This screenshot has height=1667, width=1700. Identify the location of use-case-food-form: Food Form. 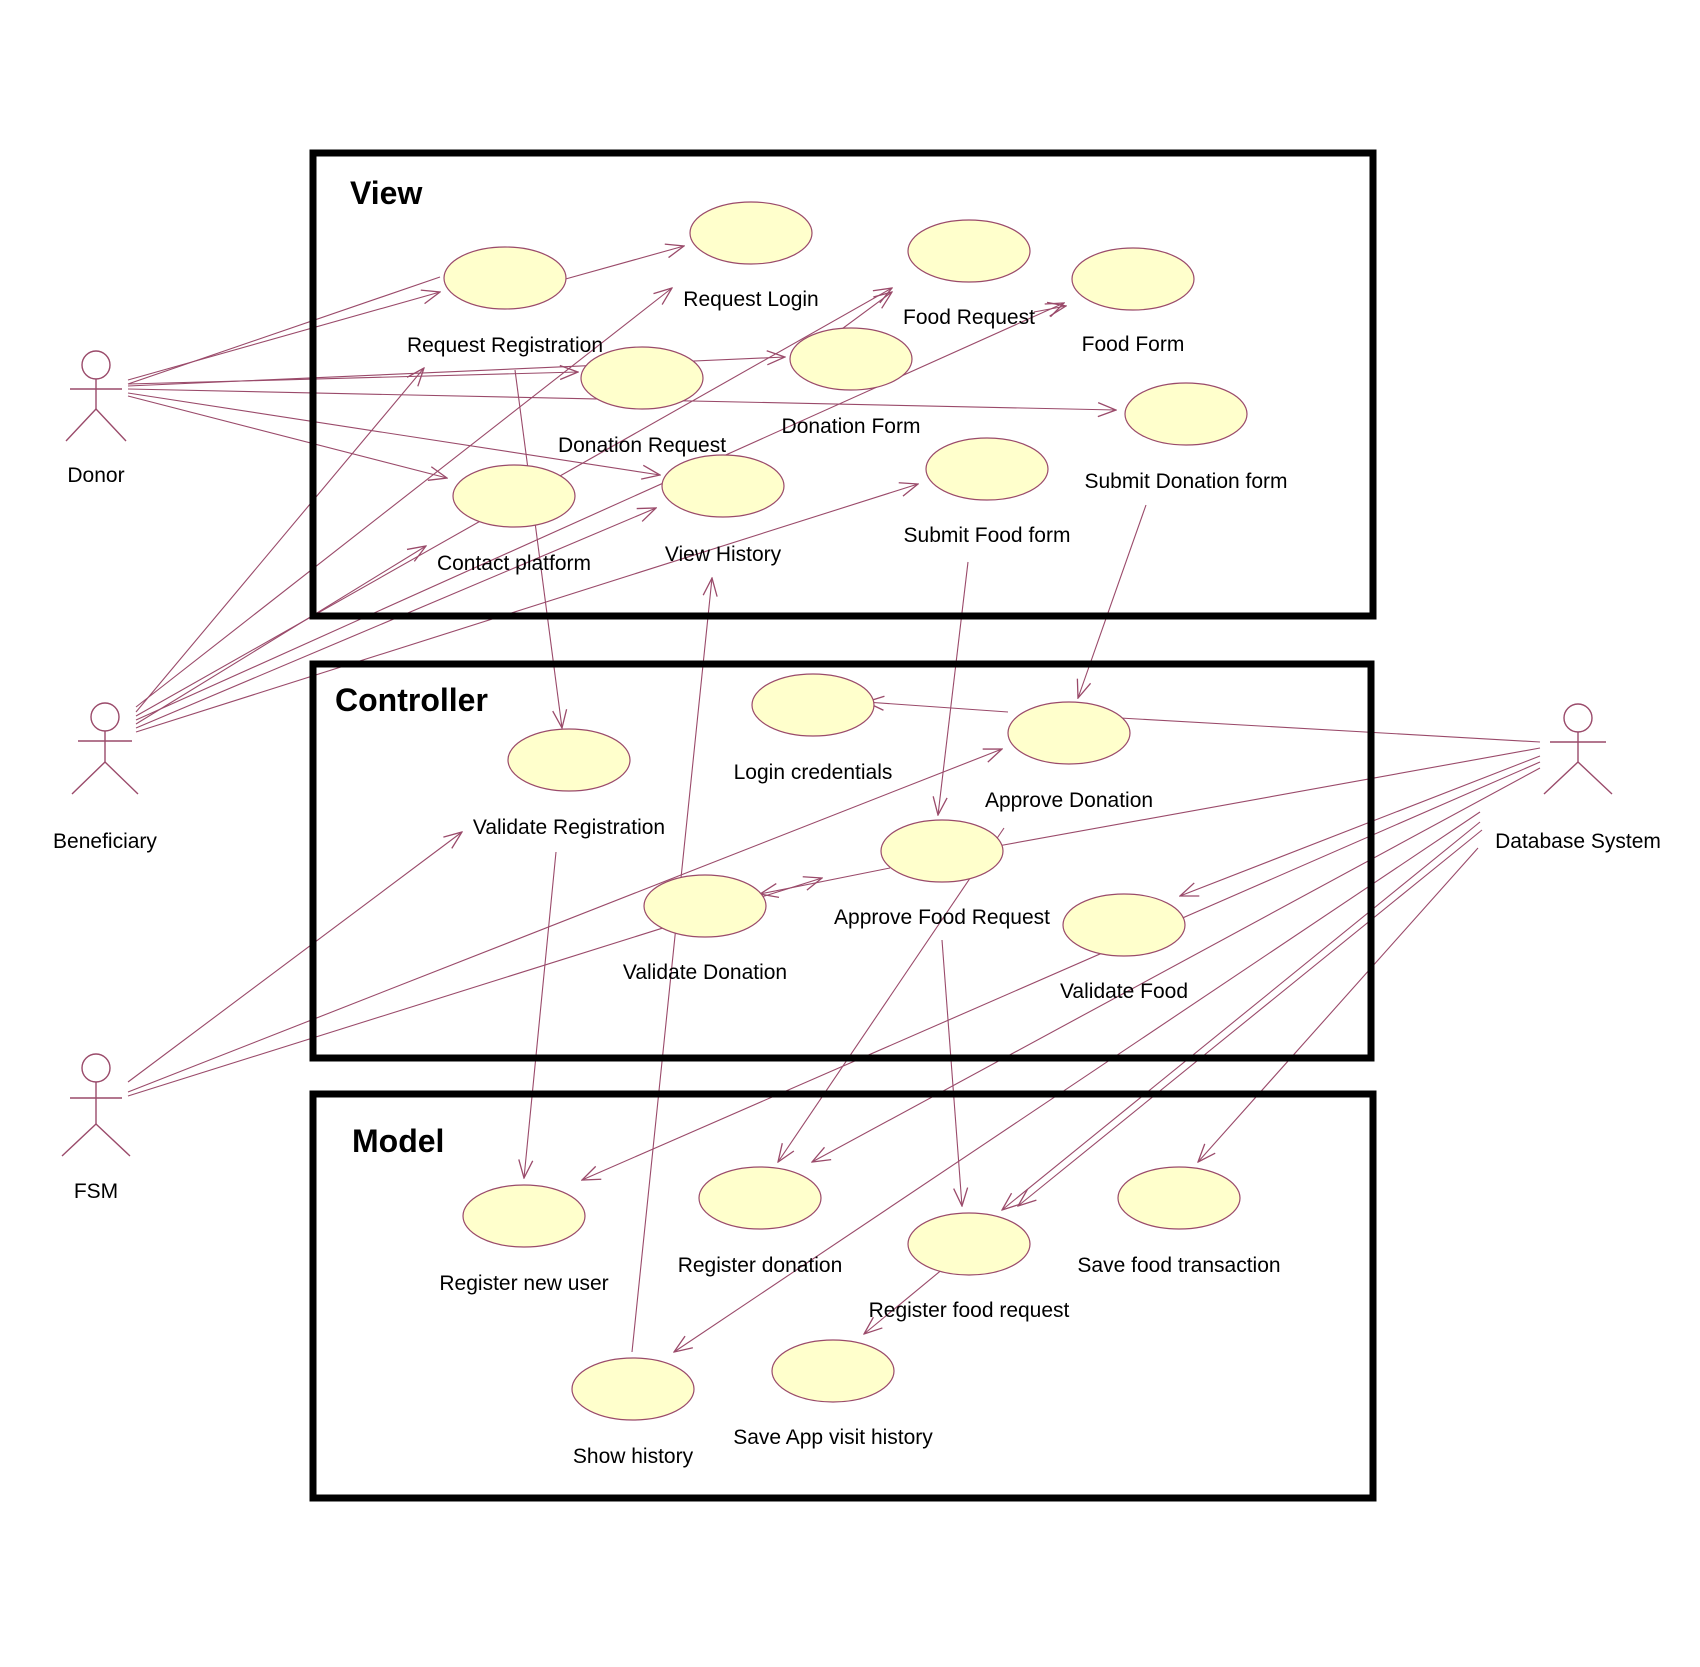
(1133, 301).